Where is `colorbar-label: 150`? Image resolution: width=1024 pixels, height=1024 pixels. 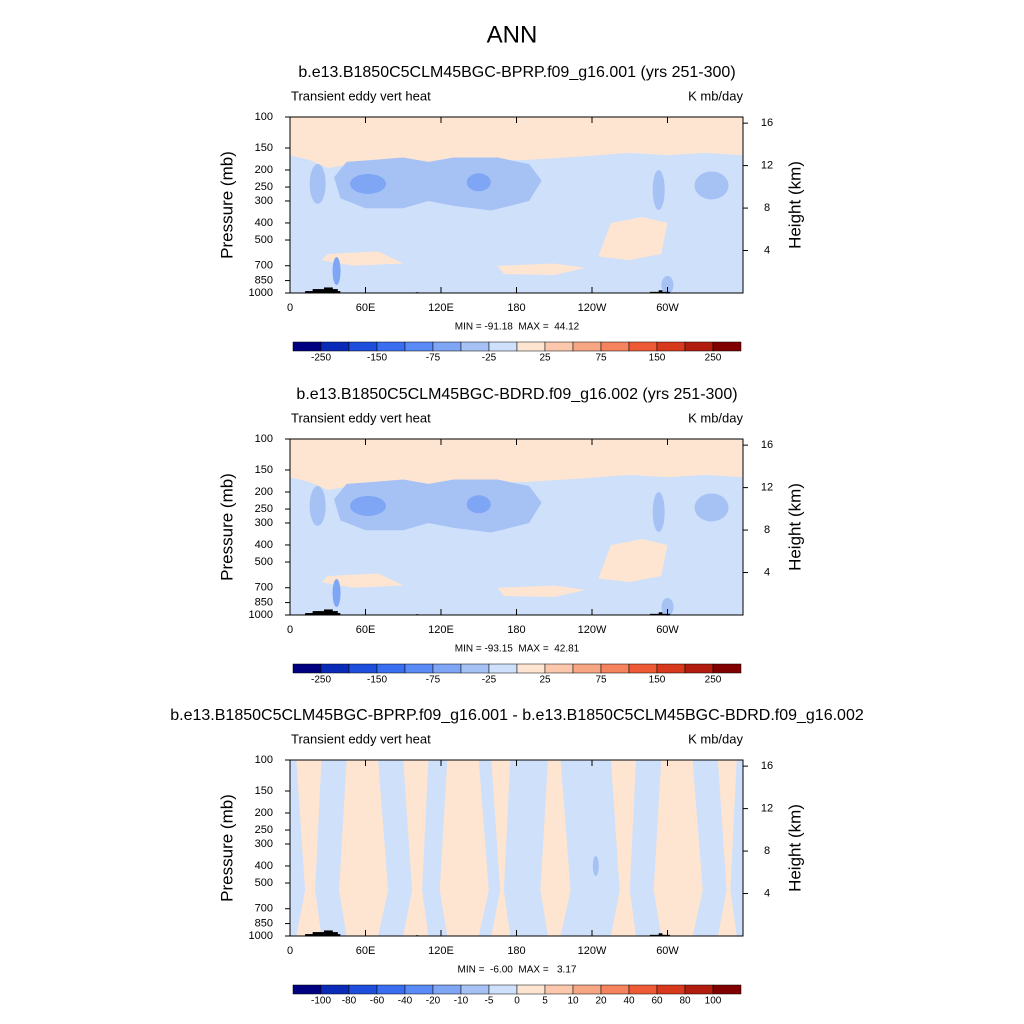
colorbar-label: 150 is located at coordinates (657, 680).